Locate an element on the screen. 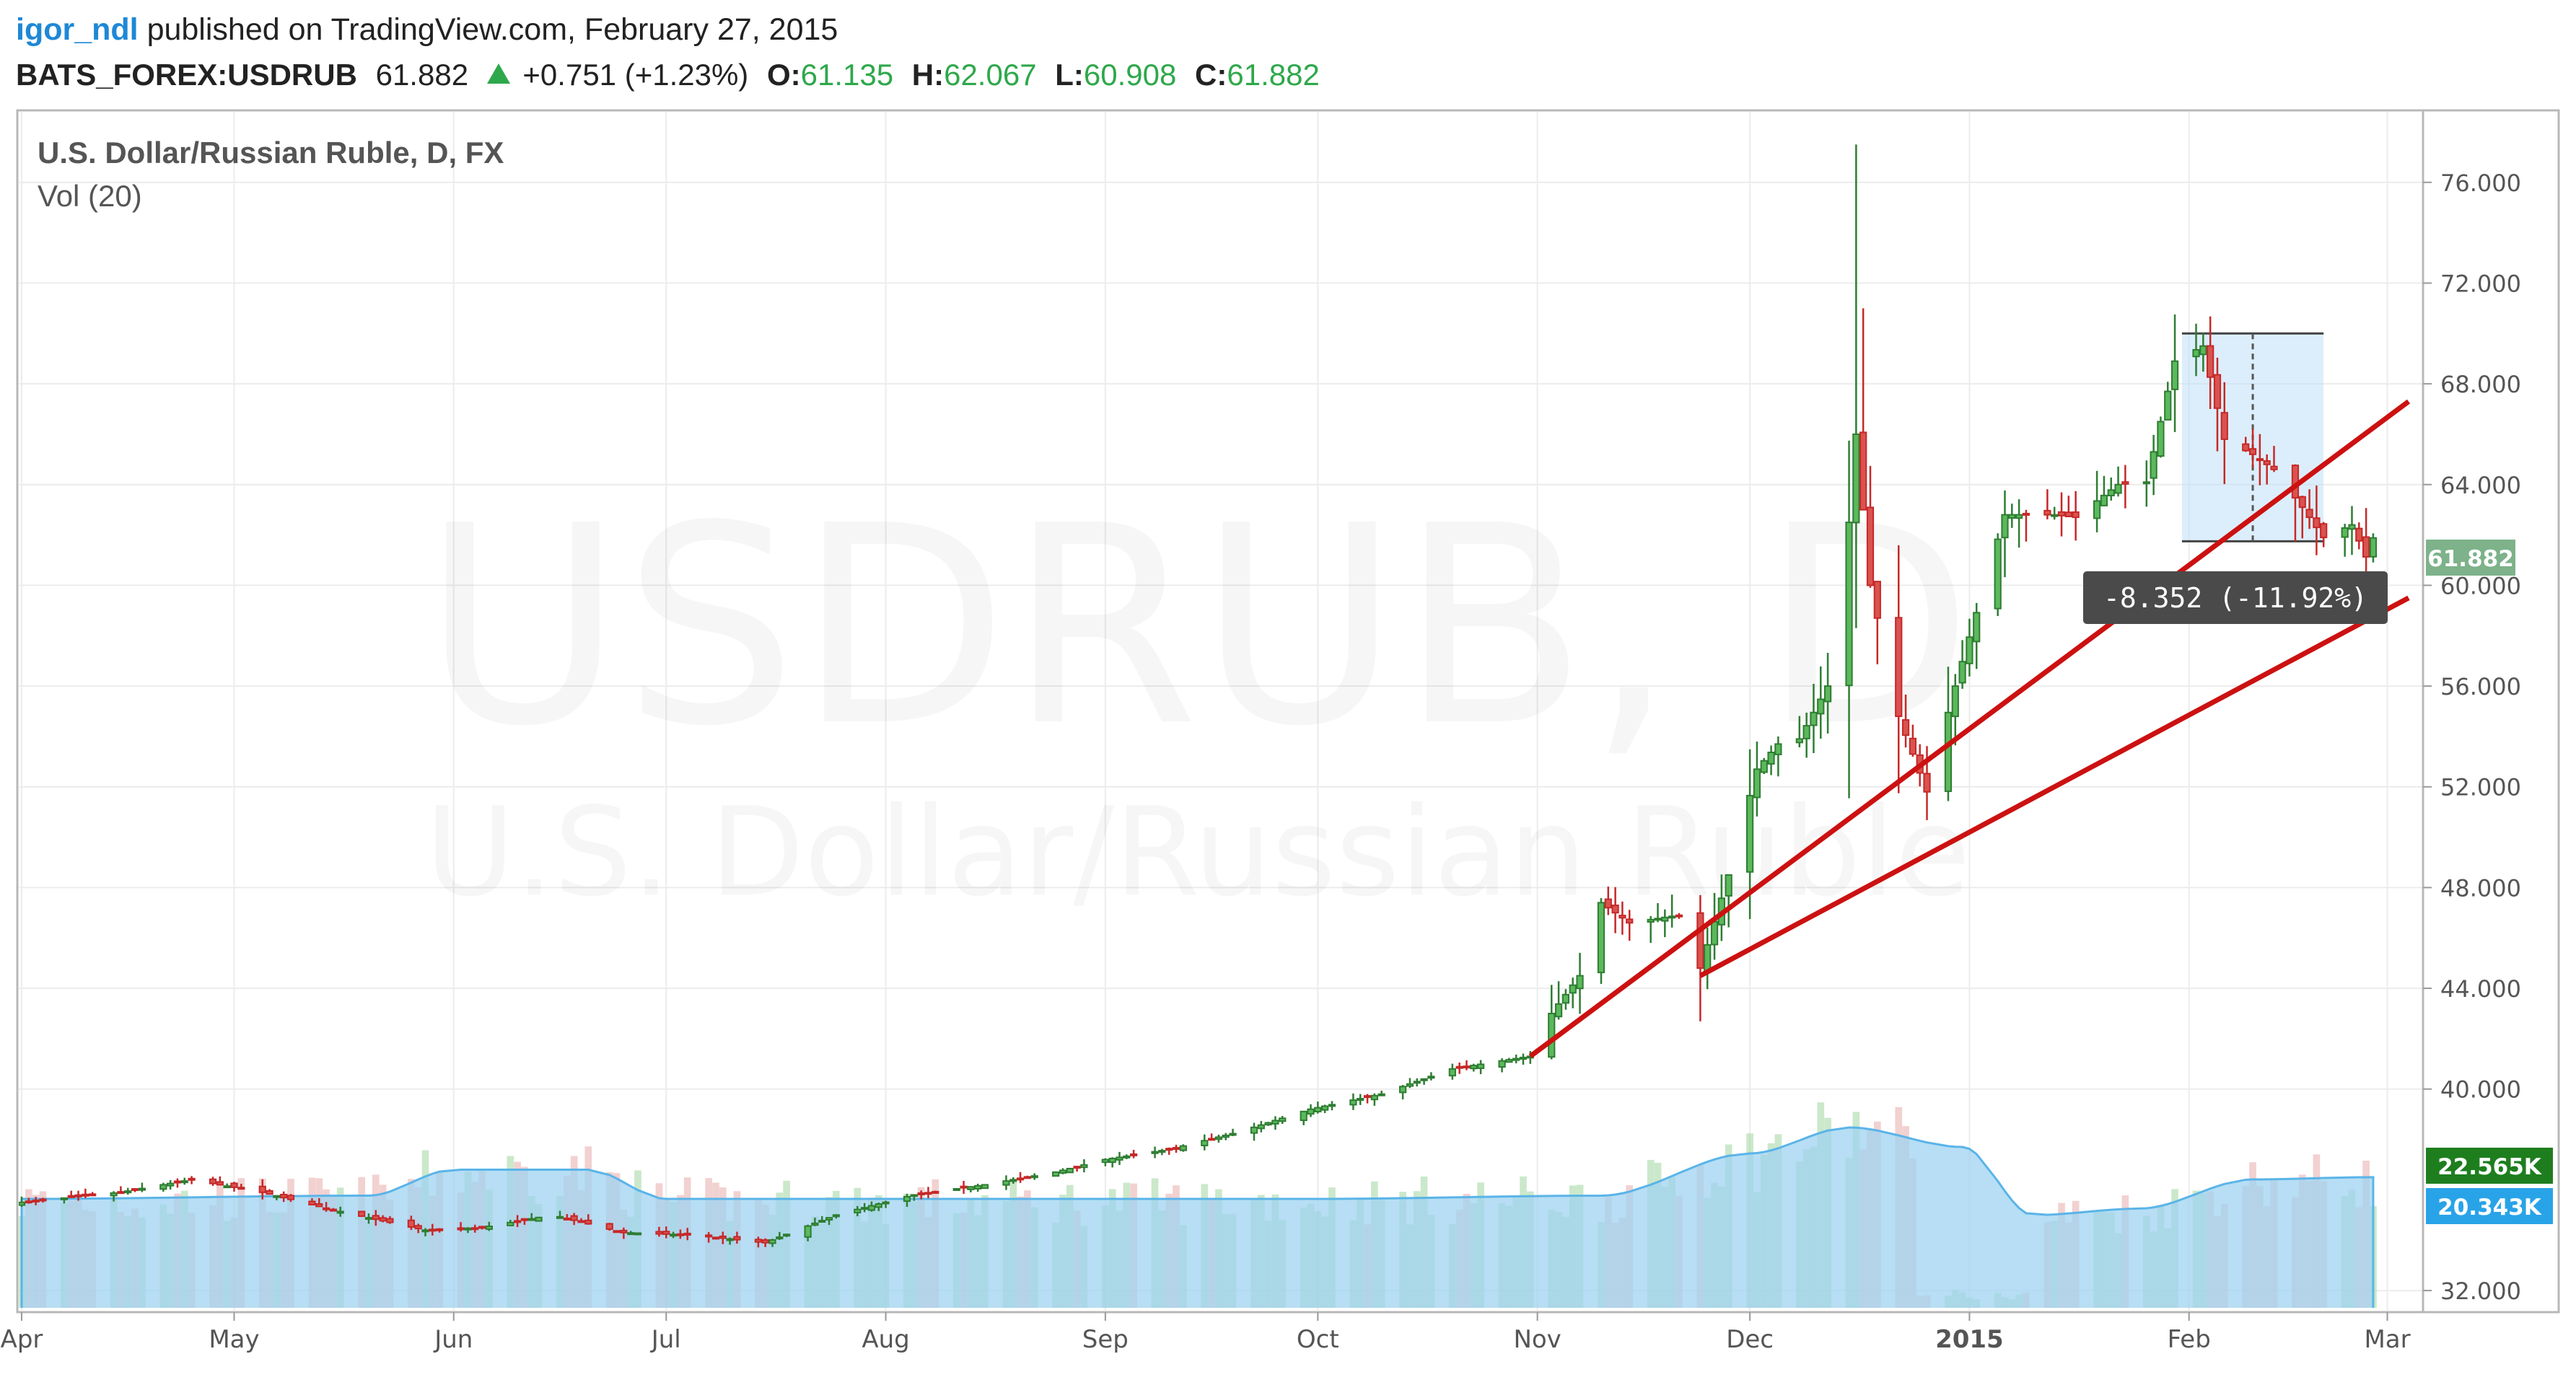  volume-ma-tag-text: 20.343K is located at coordinates (2489, 1208).